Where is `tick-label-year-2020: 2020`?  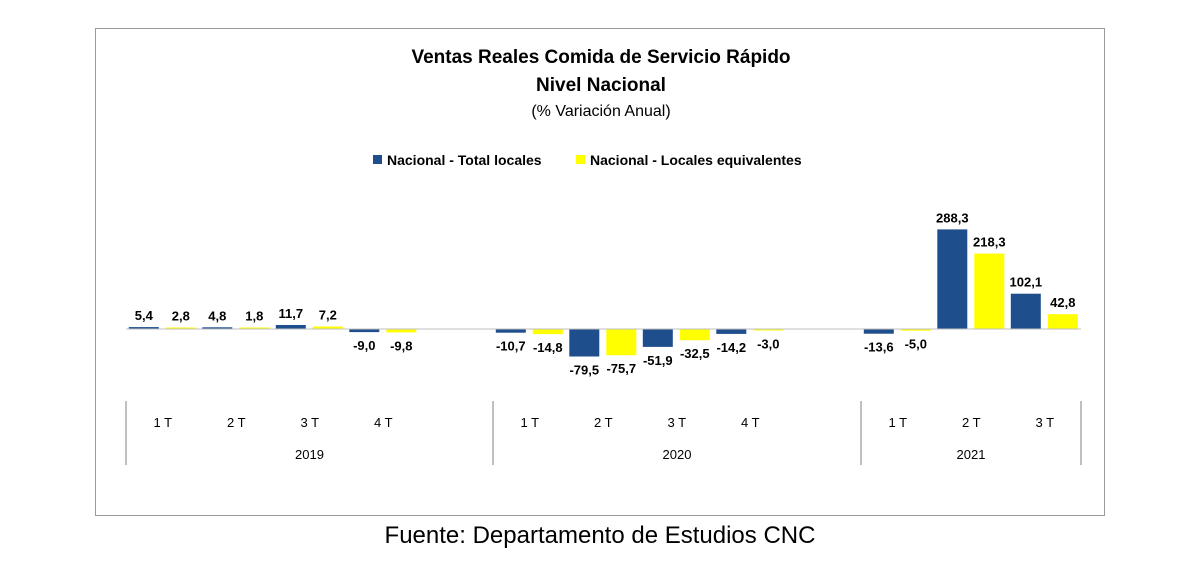
tick-label-year-2020: 2020 is located at coordinates (677, 454).